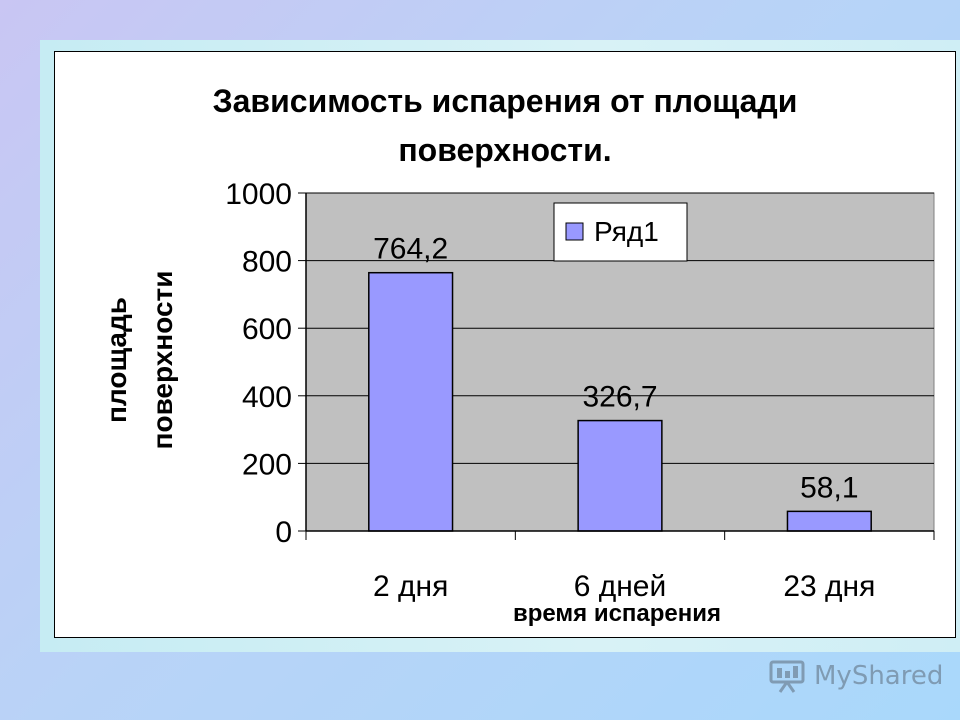 The width and height of the screenshot is (960, 720). Describe the element at coordinates (258, 363) in the screenshot. I see `y-tick-labels: 0 200 400 600 800 1000` at that location.